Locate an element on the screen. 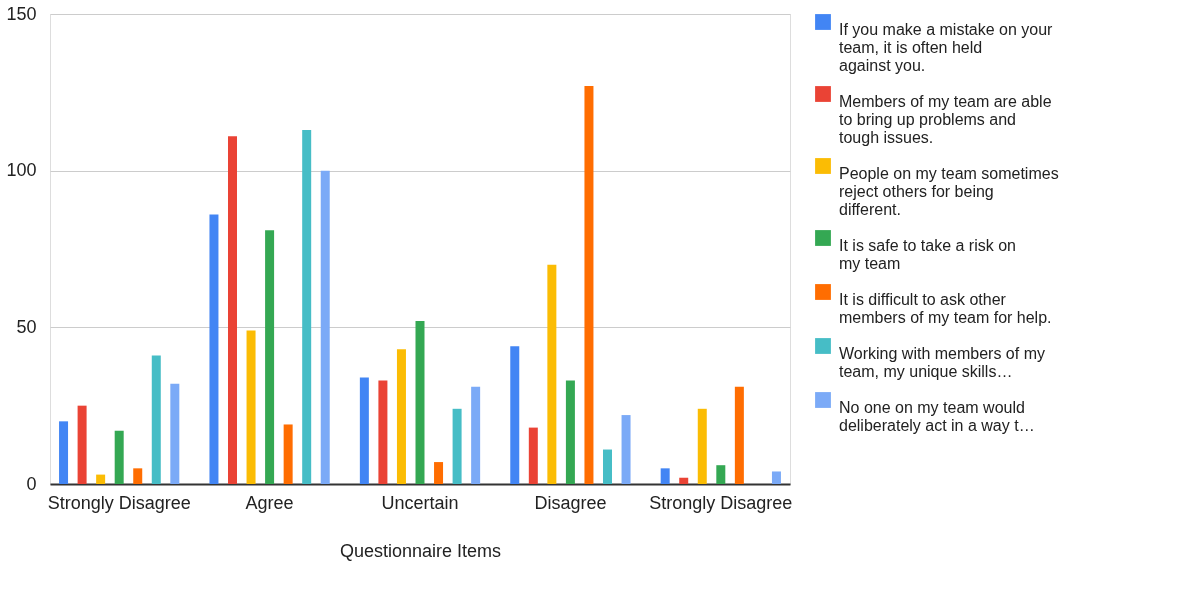 The width and height of the screenshot is (1193, 600). legend-label: Members of my team are able to bring up problems and tough issues. is located at coordinates (945, 119).